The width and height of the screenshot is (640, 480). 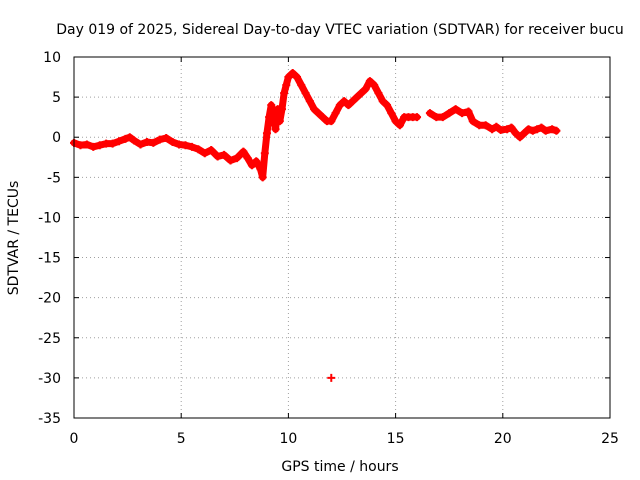 I want to click on y-tick-label: 0, so click(x=56, y=138).